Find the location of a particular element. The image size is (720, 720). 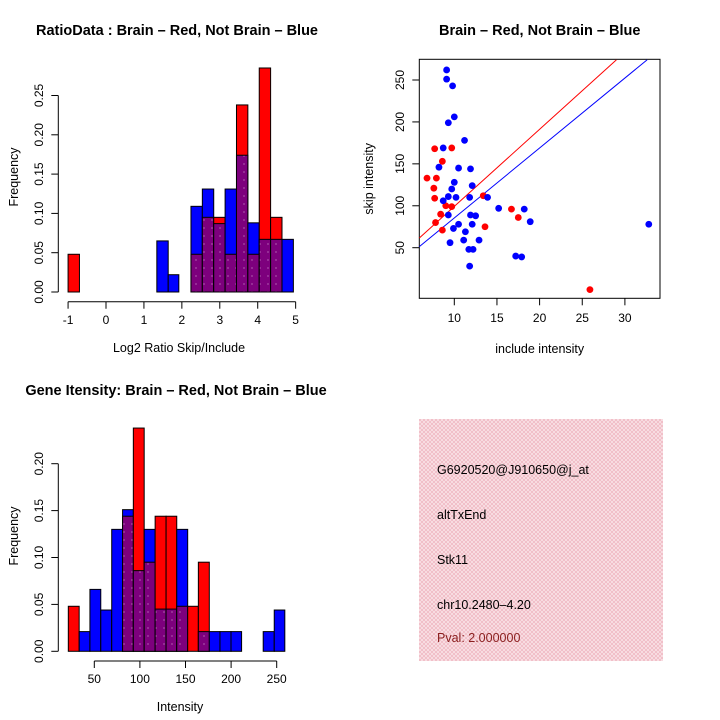

y-tick-label: 100 is located at coordinates (400, 205).